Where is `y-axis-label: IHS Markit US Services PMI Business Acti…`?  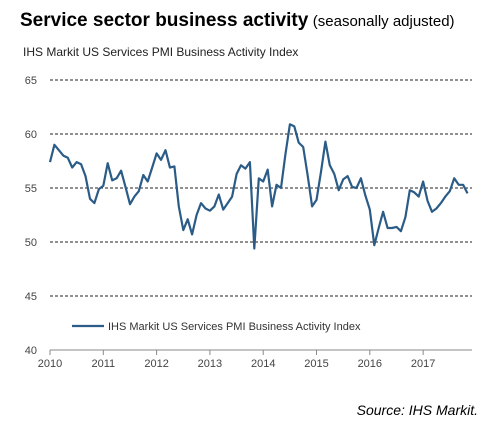 y-axis-label: IHS Markit US Services PMI Business Acti… is located at coordinates (161, 52).